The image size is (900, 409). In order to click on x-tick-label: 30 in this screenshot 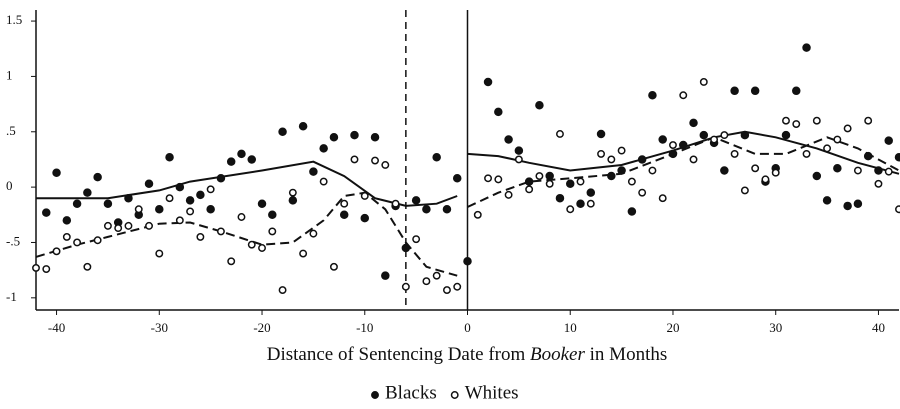, I will do `click(775, 327)`.